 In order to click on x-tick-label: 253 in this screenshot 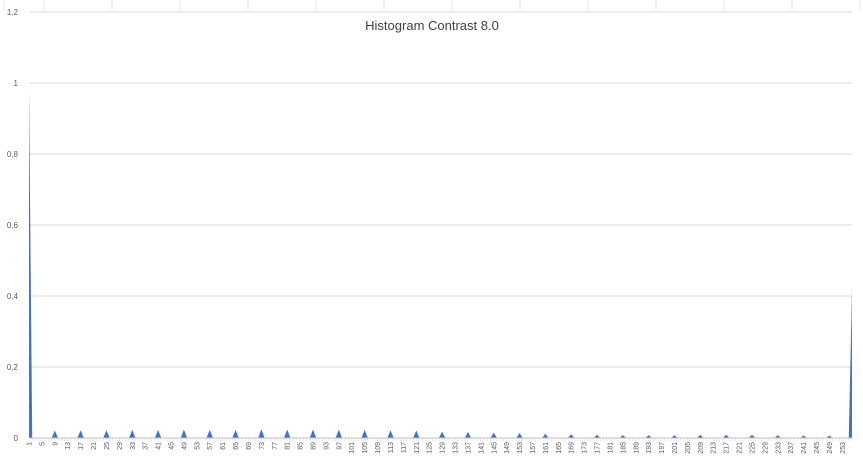, I will do `click(843, 448)`.